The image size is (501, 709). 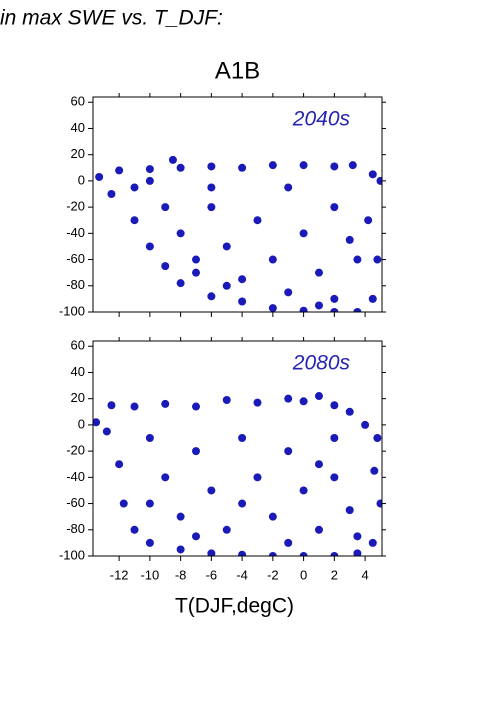 What do you see at coordinates (119, 574) in the screenshot?
I see `x-tick-label: -12` at bounding box center [119, 574].